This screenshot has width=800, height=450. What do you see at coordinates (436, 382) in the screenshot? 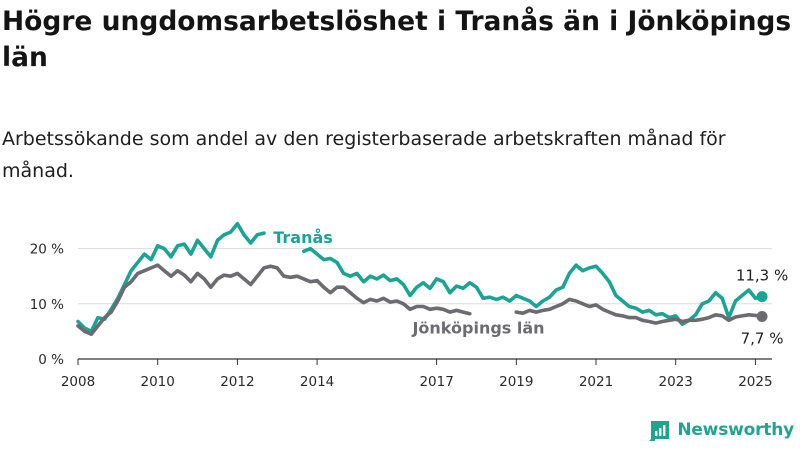
I see `x-tick-label: 2017` at bounding box center [436, 382].